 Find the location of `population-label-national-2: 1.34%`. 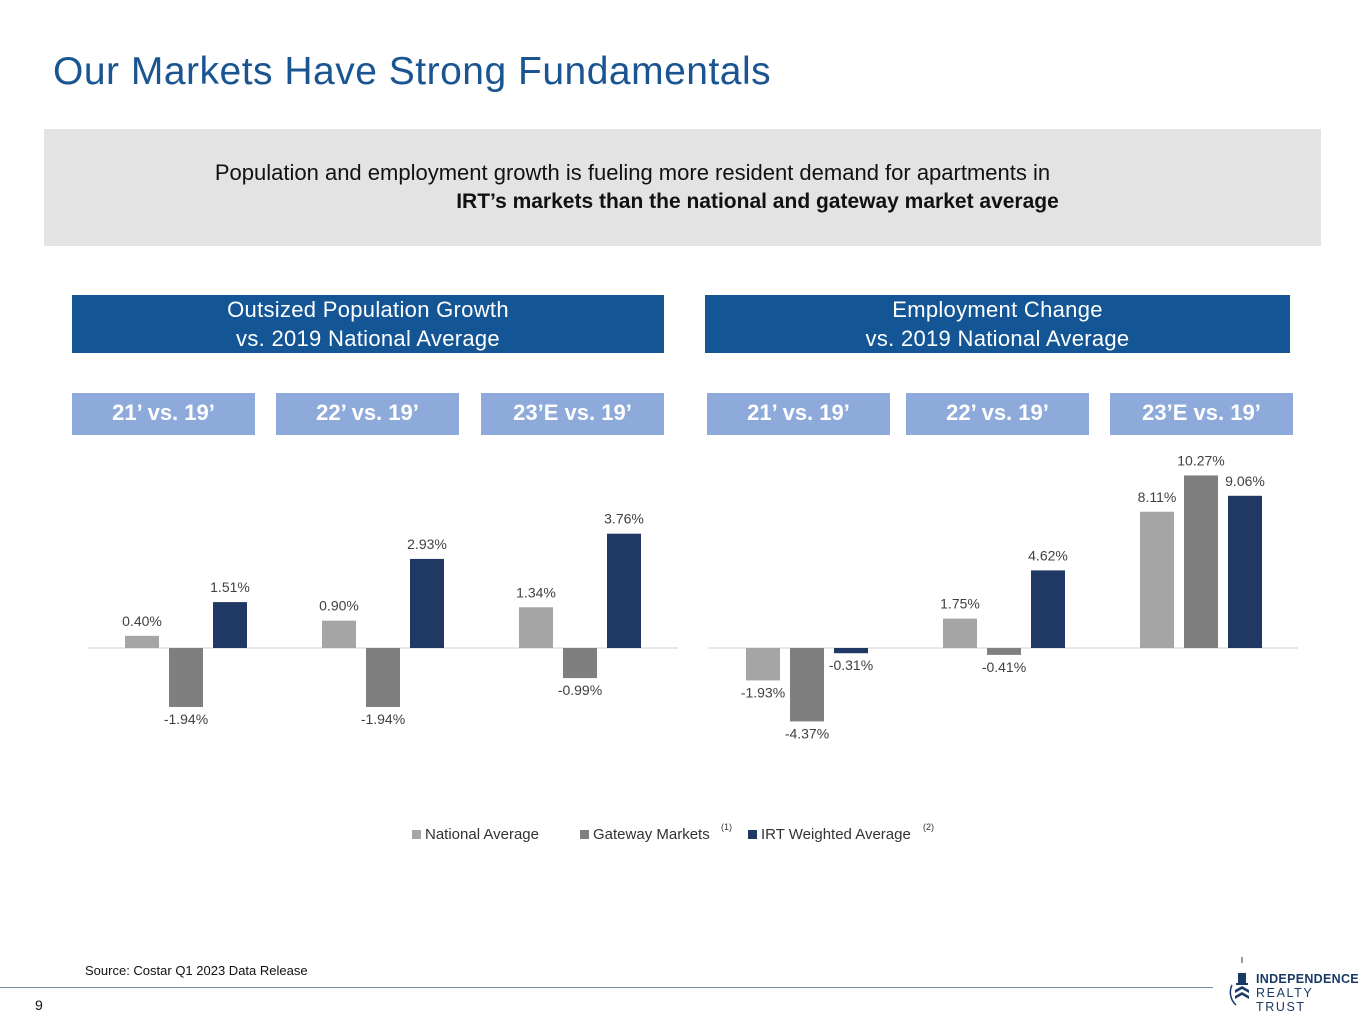

population-label-national-2: 1.34% is located at coordinates (536, 592).